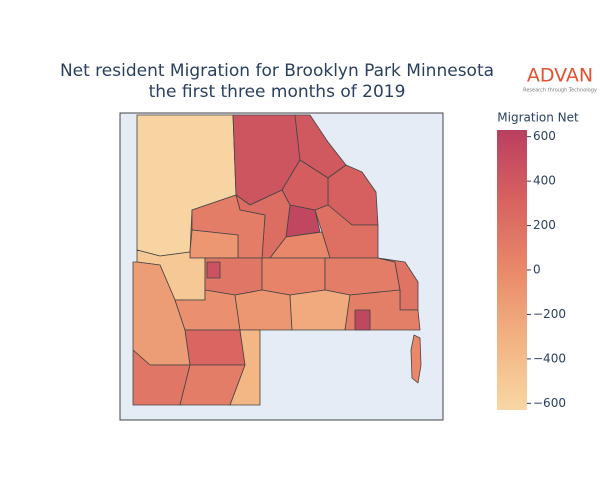 Image resolution: width=600 pixels, height=504 pixels. Describe the element at coordinates (538, 118) in the screenshot. I see `colorbar-title: Migration Net` at that location.